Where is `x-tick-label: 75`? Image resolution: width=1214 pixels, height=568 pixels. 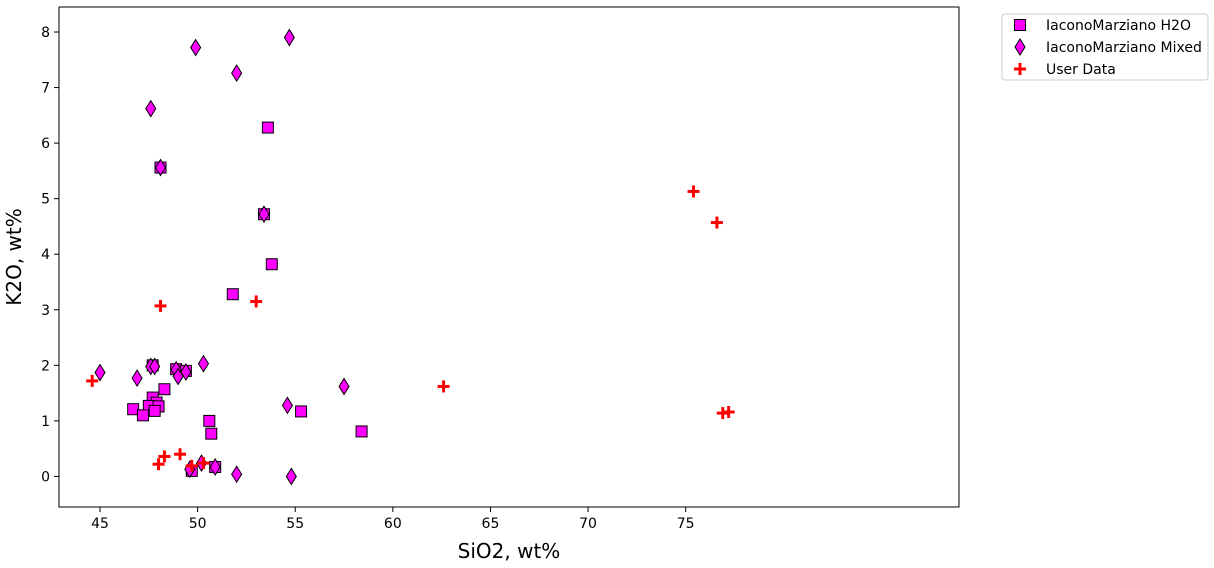
x-tick-label: 75 is located at coordinates (686, 524).